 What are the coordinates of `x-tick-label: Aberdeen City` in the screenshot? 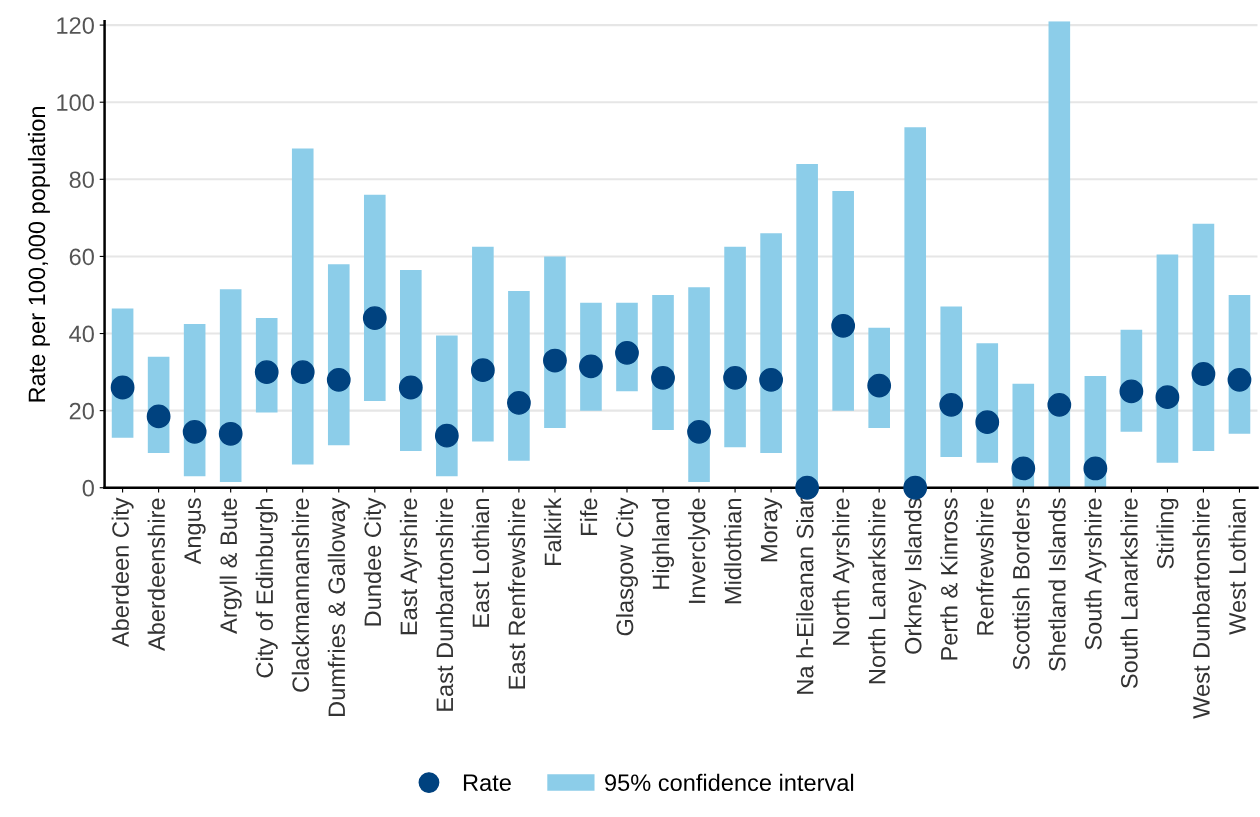 It's located at (122, 572).